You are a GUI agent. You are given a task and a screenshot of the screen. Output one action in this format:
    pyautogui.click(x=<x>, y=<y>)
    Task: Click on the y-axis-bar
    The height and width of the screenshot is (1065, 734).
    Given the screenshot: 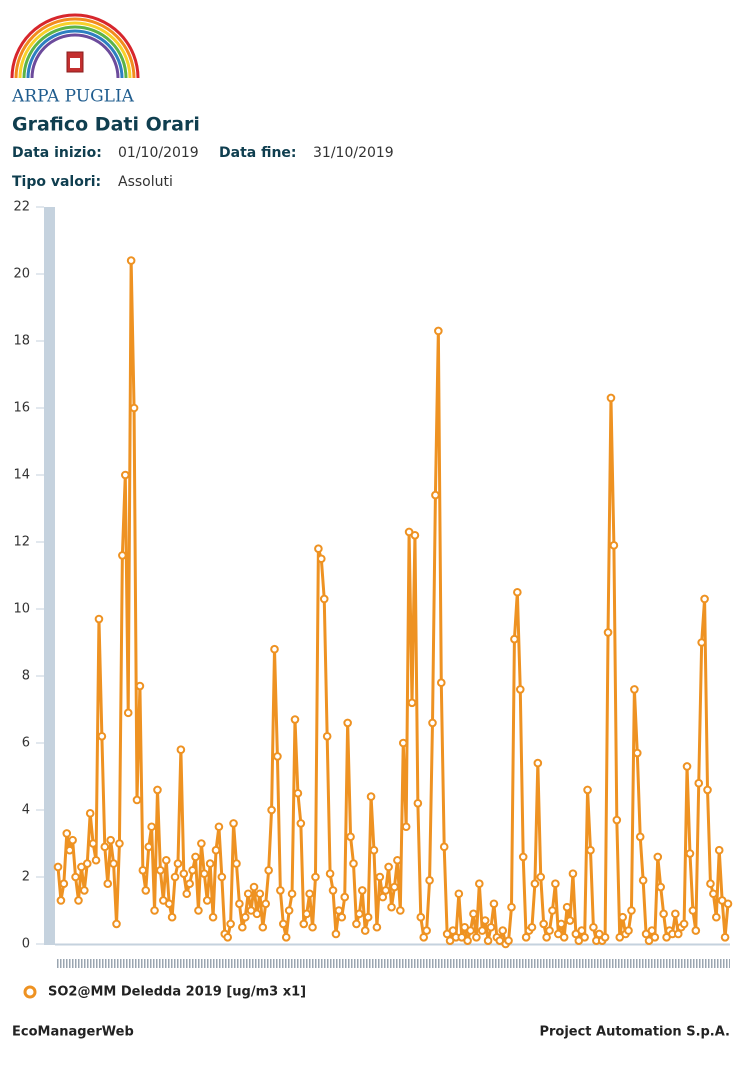 What is the action you would take?
    pyautogui.click(x=49, y=576)
    